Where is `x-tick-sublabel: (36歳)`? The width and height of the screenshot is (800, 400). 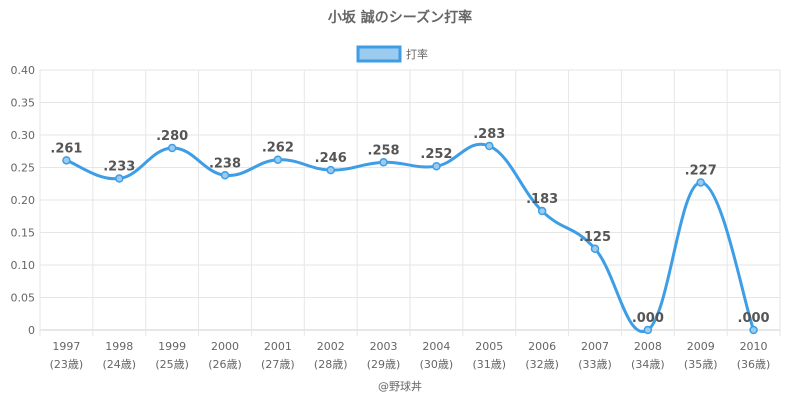
x-tick-sublabel: (36歳) is located at coordinates (754, 364).